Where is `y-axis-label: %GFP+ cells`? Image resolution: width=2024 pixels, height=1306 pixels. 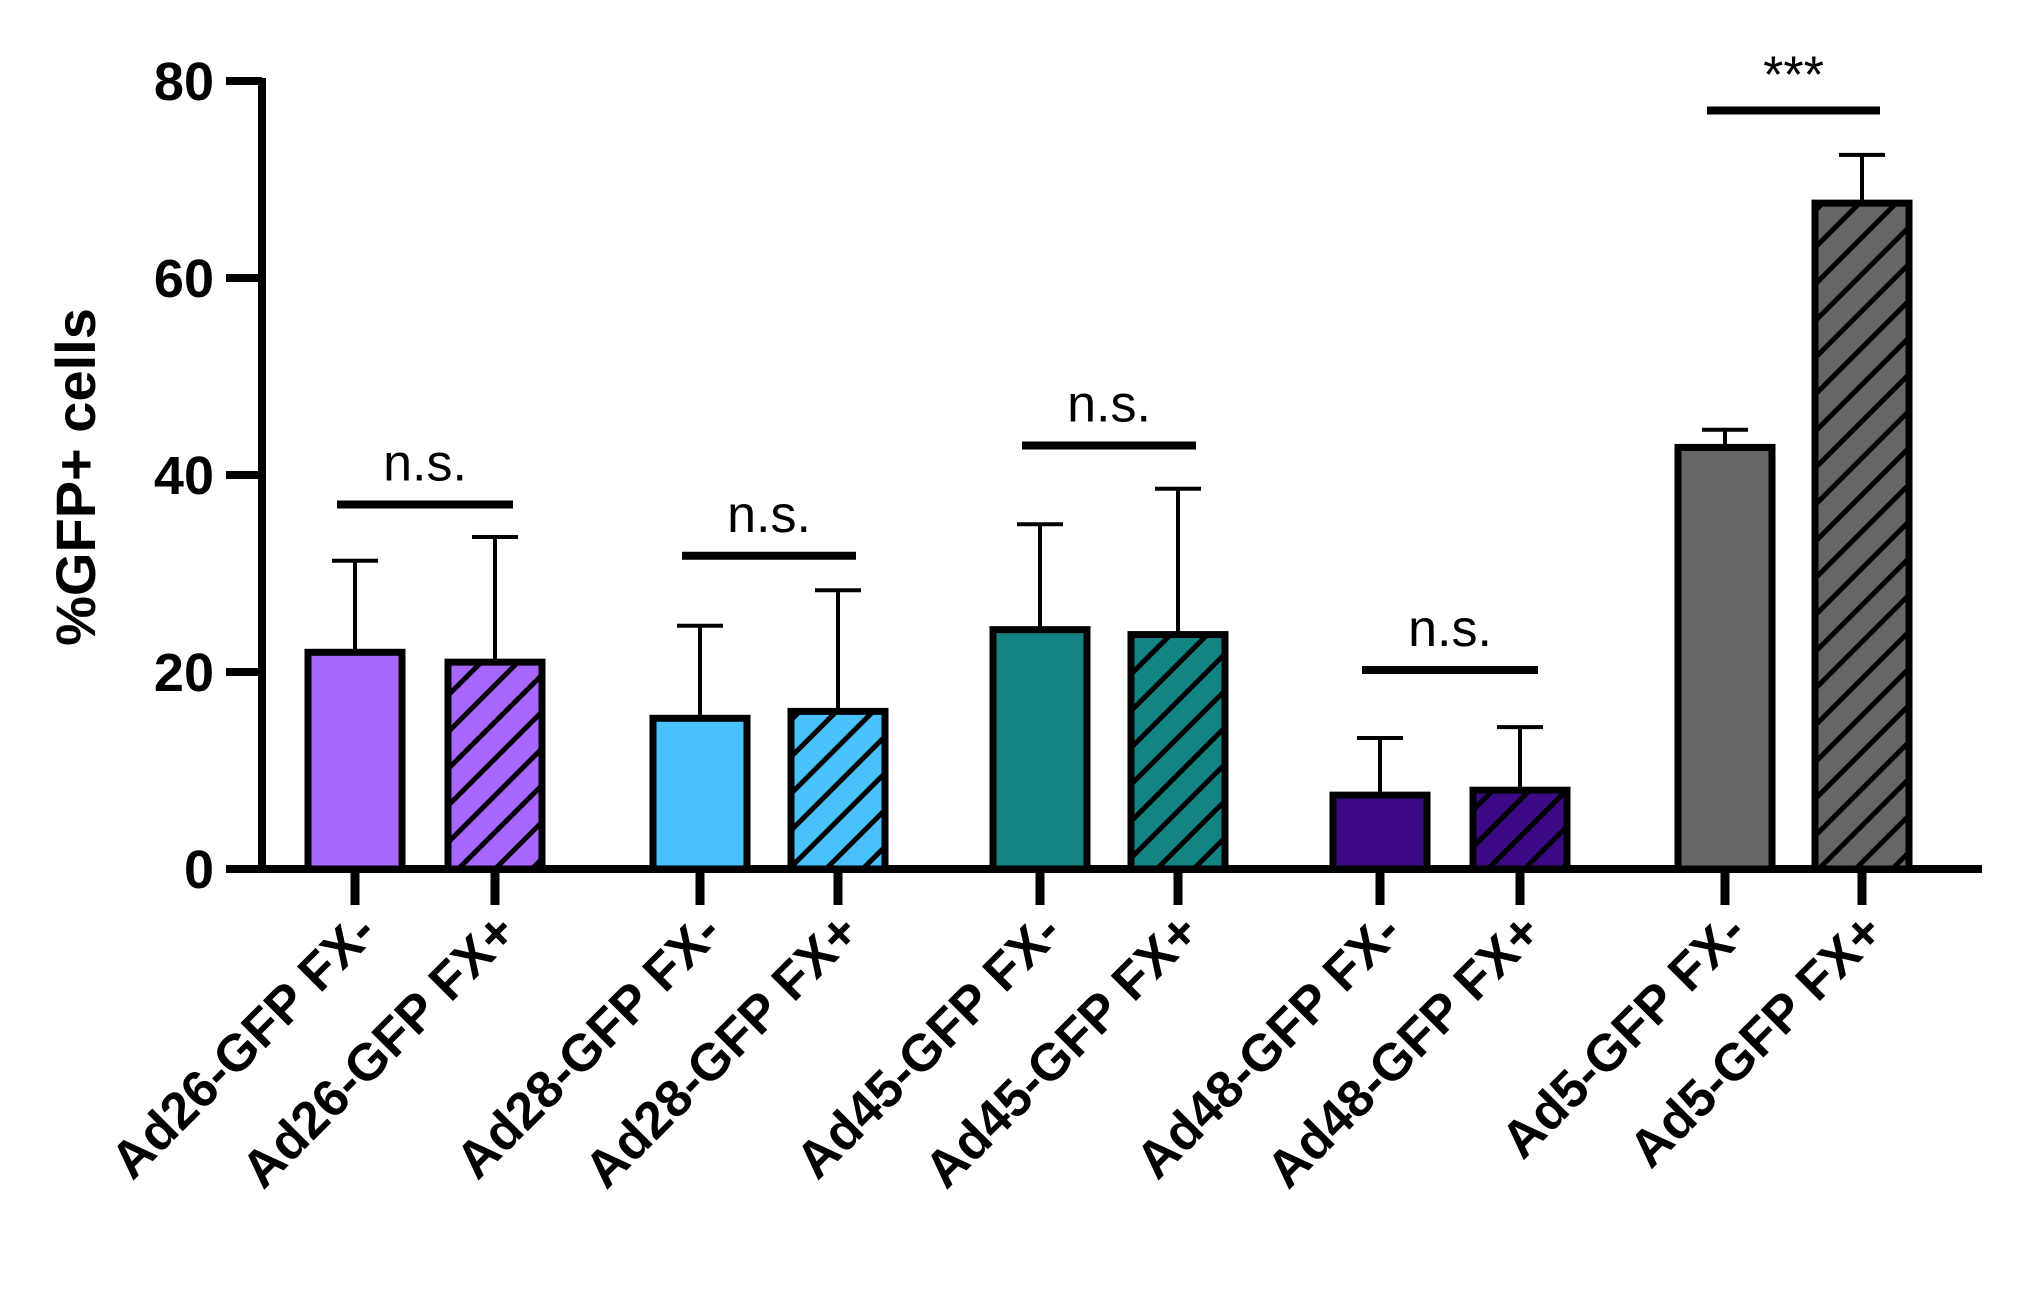 y-axis-label: %GFP+ cells is located at coordinates (75, 477).